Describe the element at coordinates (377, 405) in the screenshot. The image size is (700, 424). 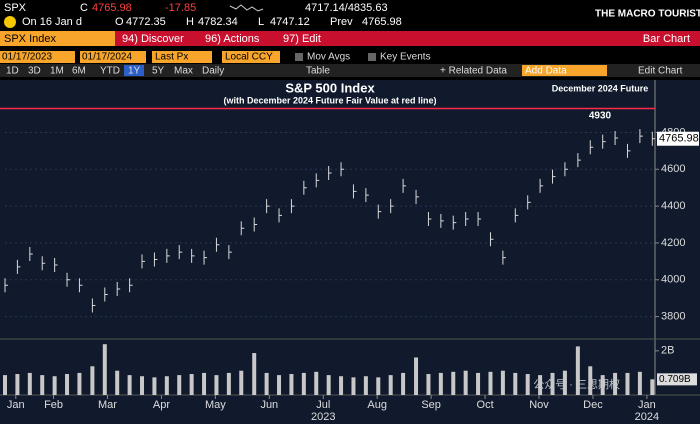
I see `x-tick-label: Aug` at that location.